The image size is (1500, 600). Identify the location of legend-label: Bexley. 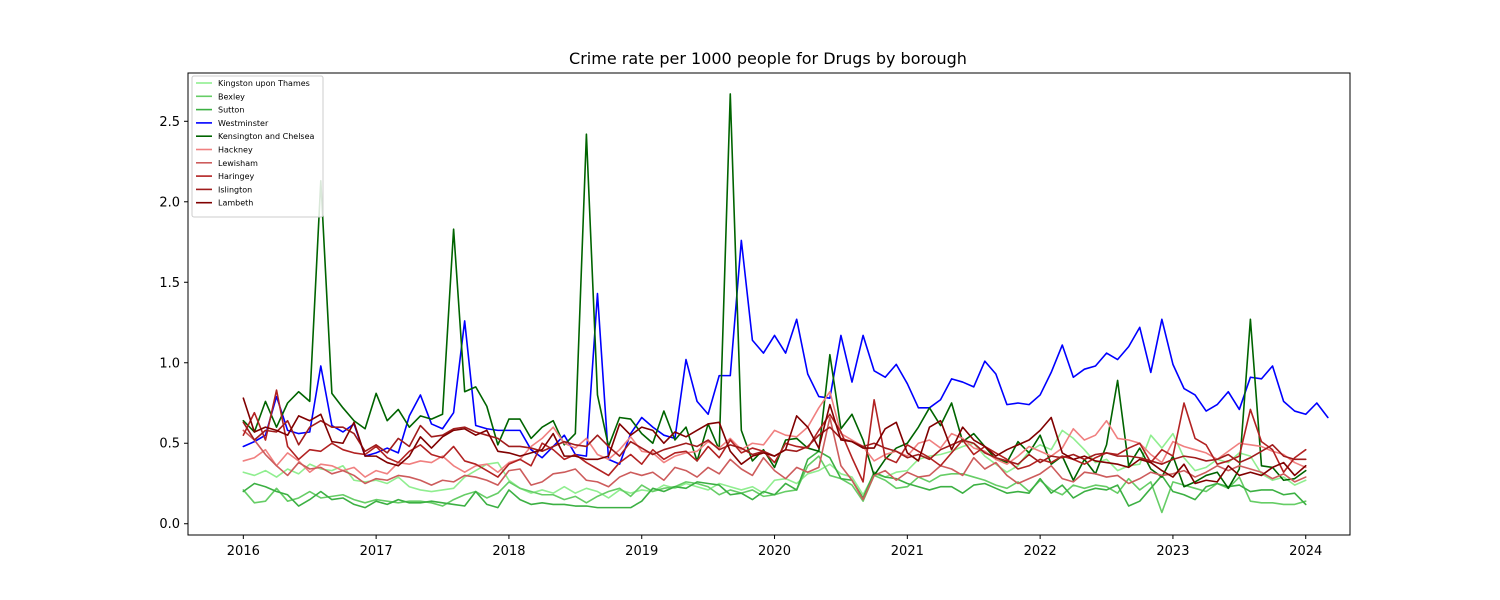
(231, 96).